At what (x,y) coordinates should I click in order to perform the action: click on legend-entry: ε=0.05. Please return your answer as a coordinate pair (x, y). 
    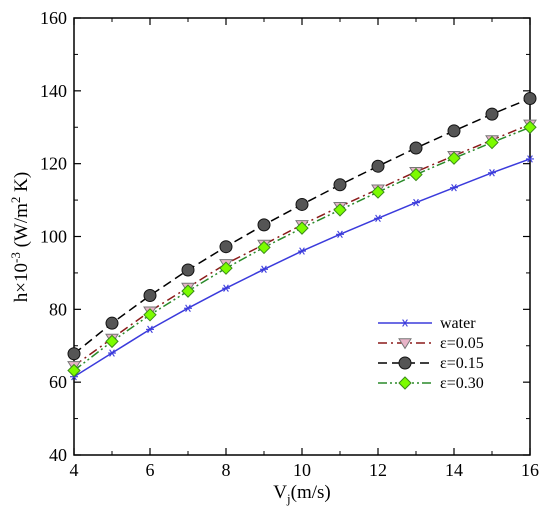
    Looking at the image, I should click on (431, 343).